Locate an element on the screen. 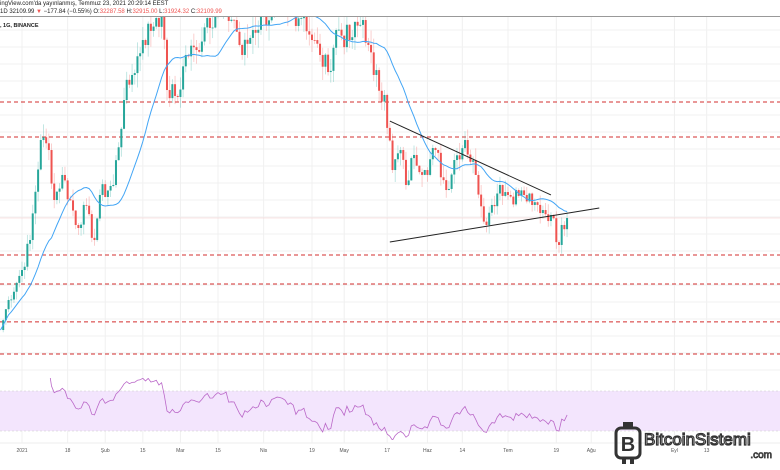 The image size is (780, 470). x-tick-label: 2021 is located at coordinates (21, 451).